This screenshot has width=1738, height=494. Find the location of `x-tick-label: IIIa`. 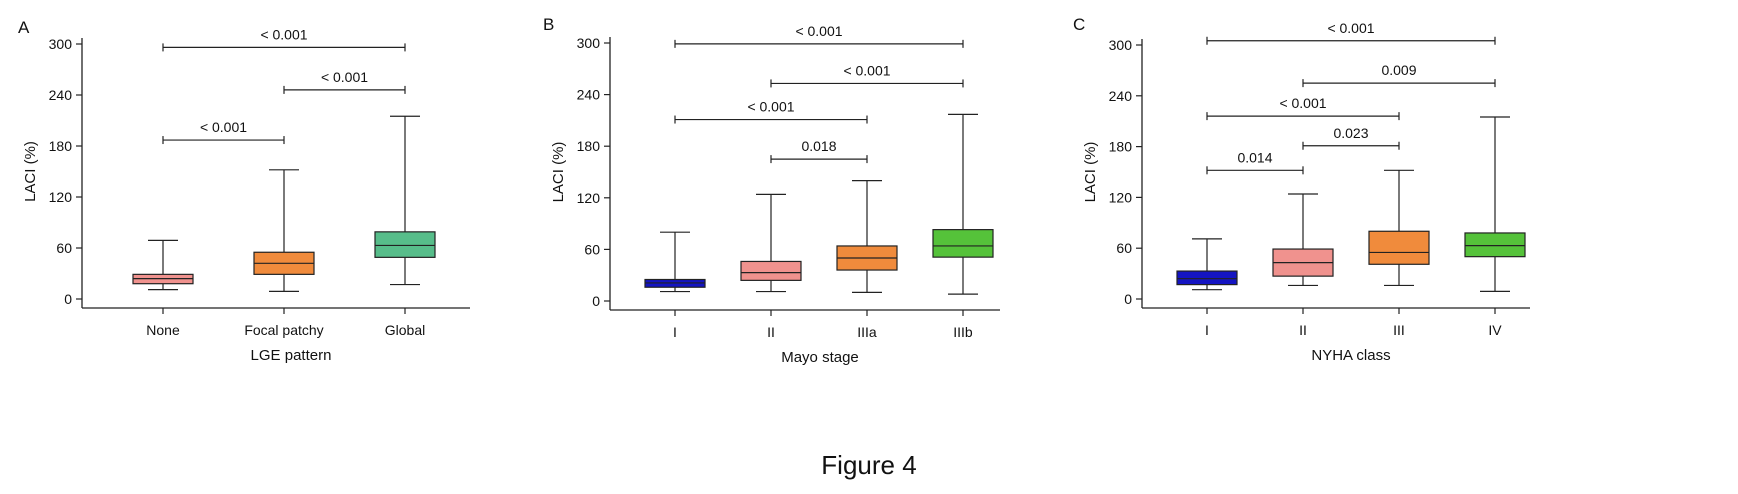

x-tick-label: IIIa is located at coordinates (867, 332).